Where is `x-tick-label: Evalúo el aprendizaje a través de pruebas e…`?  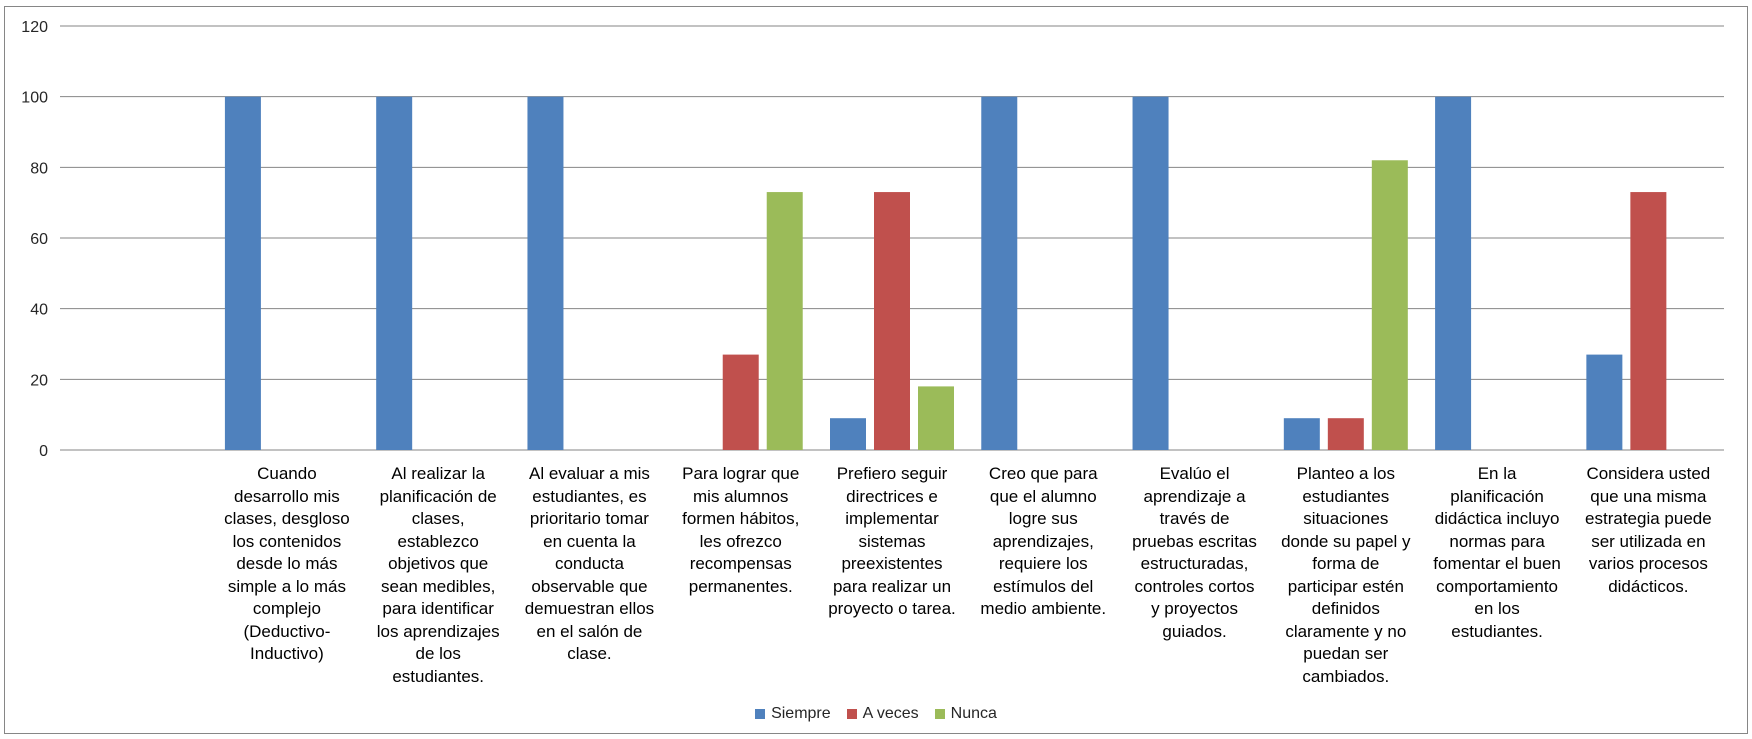 x-tick-label: Evalúo el aprendizaje a través de pruebas e… is located at coordinates (1194, 552).